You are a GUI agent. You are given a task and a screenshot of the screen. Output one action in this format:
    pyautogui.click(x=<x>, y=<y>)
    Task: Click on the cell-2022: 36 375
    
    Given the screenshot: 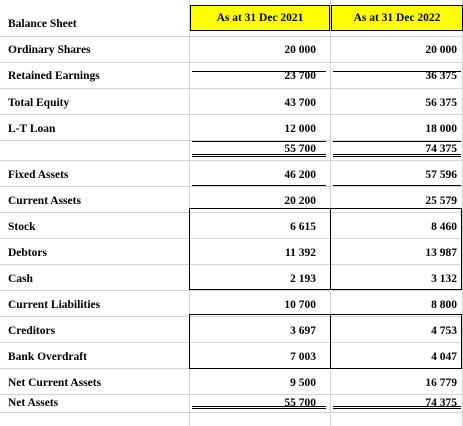 What is the action you would take?
    pyautogui.click(x=441, y=76)
    